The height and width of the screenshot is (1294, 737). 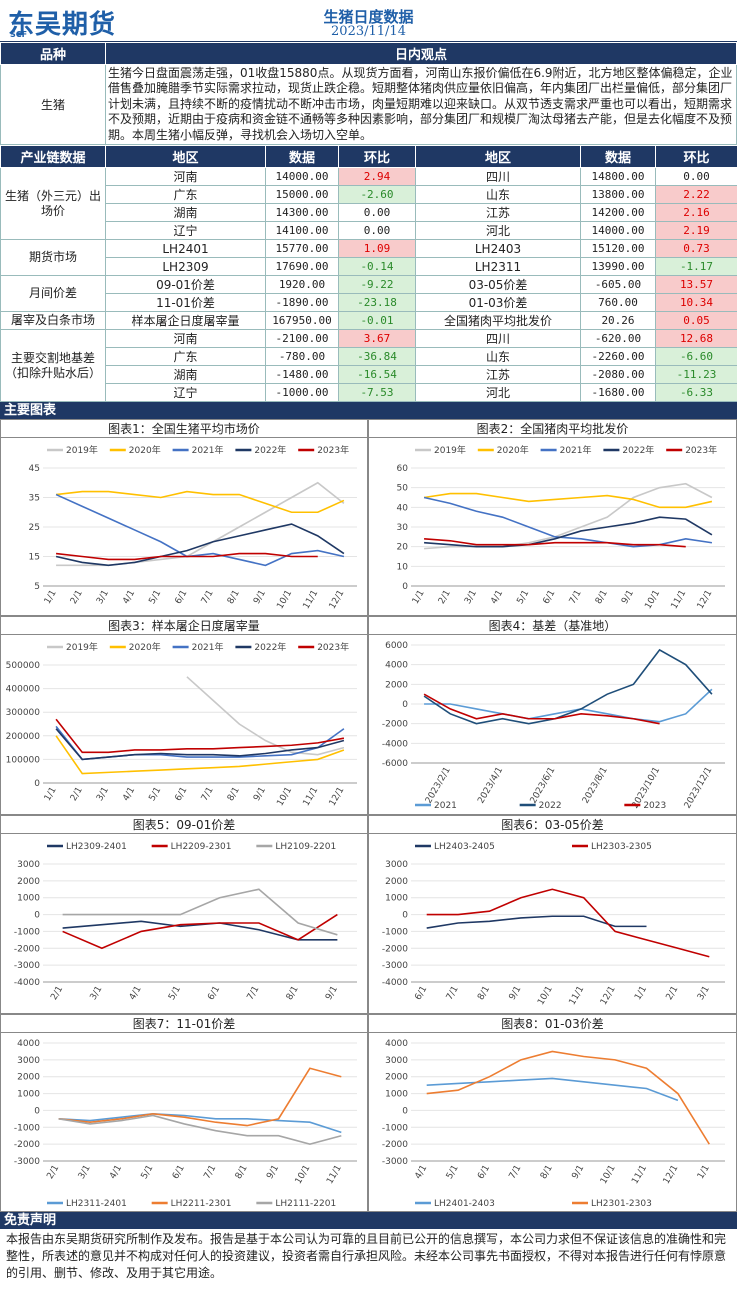 I want to click on cell: 0.00, so click(x=377, y=230).